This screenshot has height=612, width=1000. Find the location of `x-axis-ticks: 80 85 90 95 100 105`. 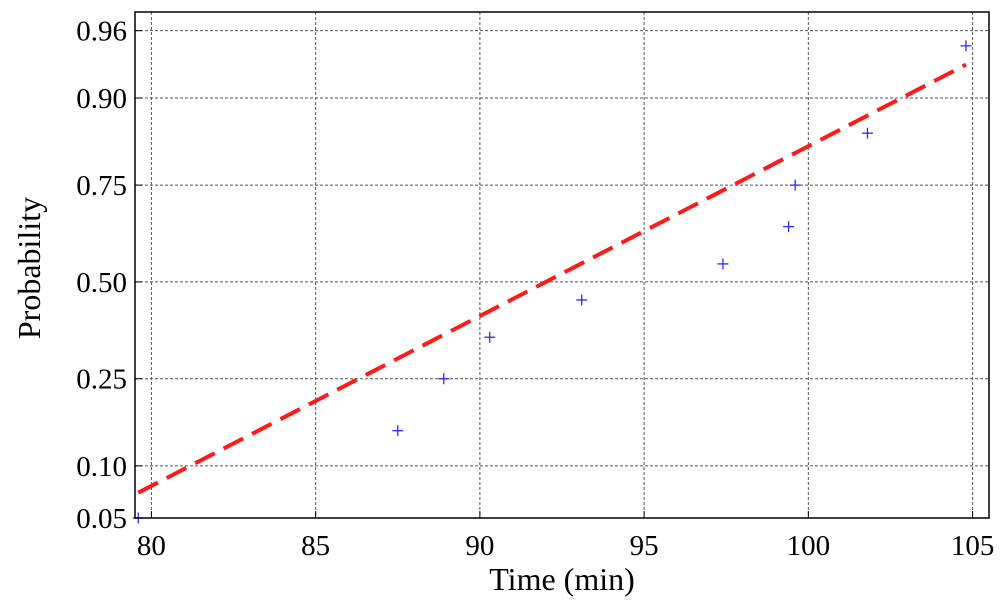

x-axis-ticks: 80 85 90 95 100 105 is located at coordinates (565, 536).